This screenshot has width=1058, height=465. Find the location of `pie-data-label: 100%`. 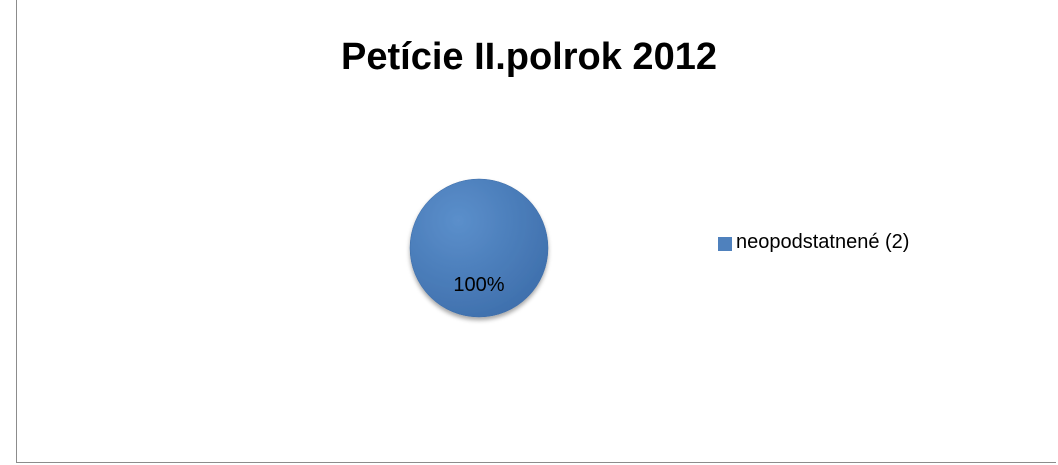

pie-data-label: 100% is located at coordinates (478, 285).